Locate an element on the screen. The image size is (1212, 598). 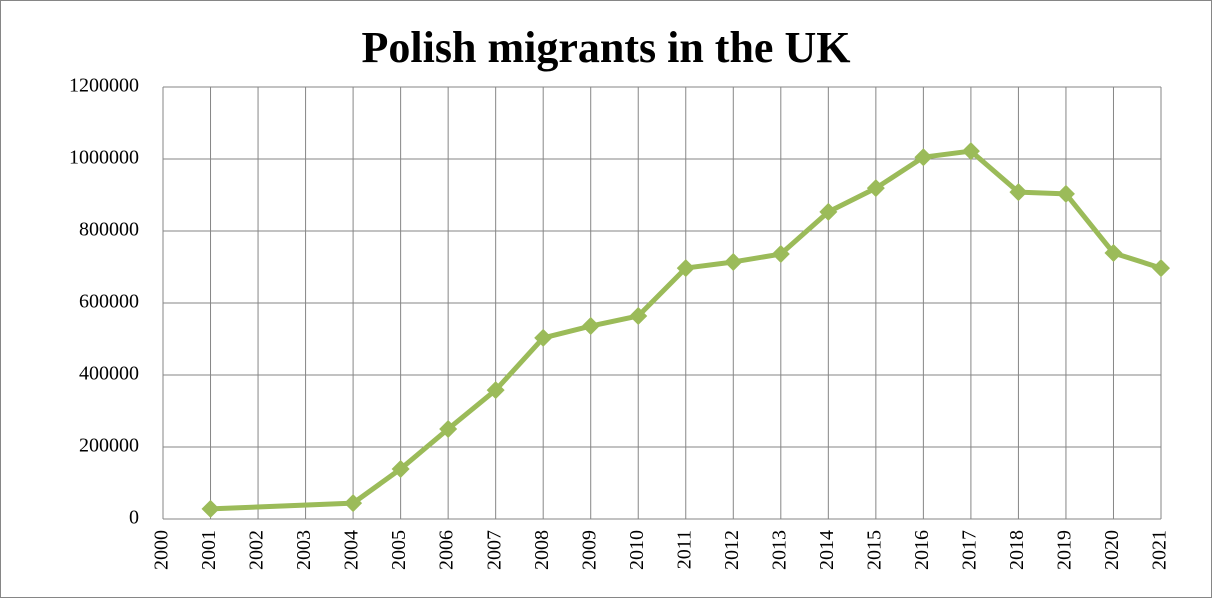
y-tick-label: 1000000 is located at coordinates (104, 158).